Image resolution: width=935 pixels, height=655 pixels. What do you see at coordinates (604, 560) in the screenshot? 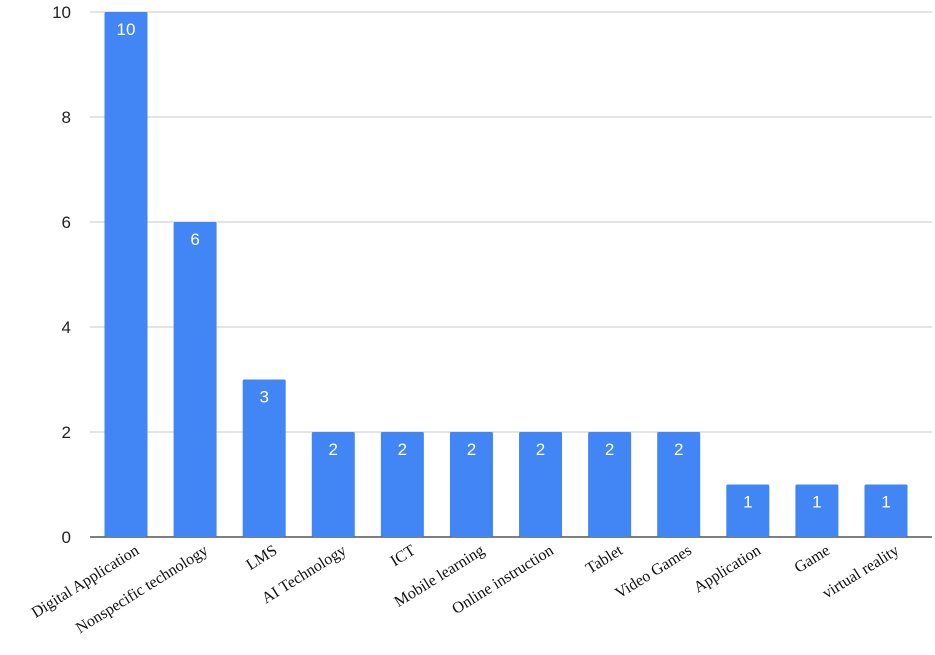
I see `x-tick-label: Tablet` at bounding box center [604, 560].